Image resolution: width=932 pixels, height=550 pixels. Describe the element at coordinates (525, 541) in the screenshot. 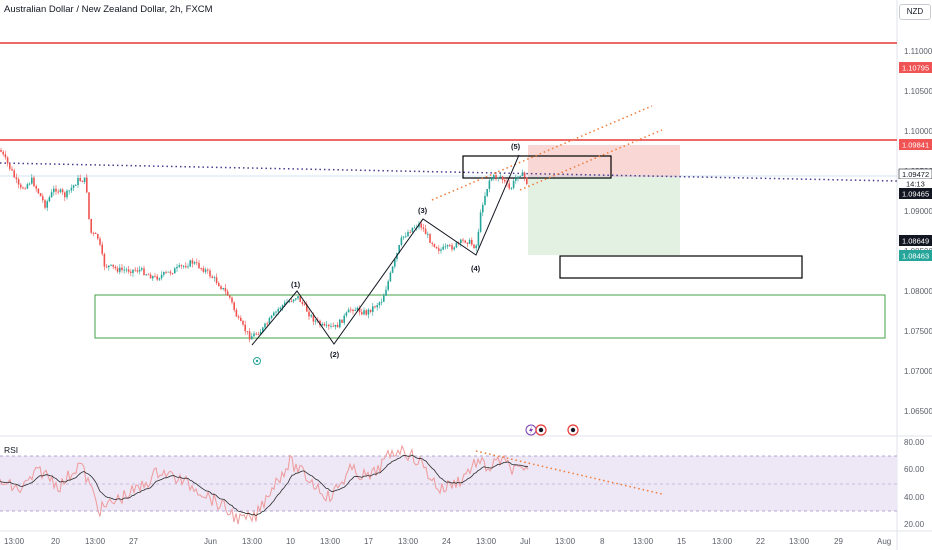

I see `time-tick: Jul` at that location.